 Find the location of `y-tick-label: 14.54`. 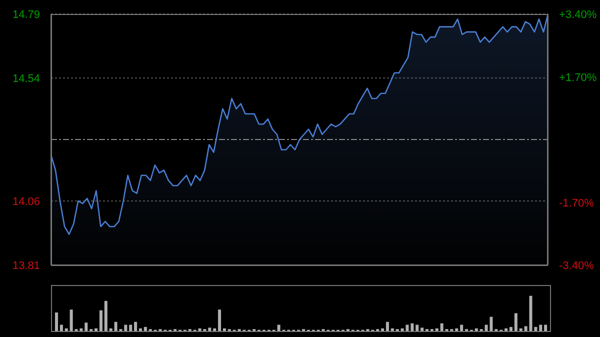

y-tick-label: 14.54 is located at coordinates (26, 79).